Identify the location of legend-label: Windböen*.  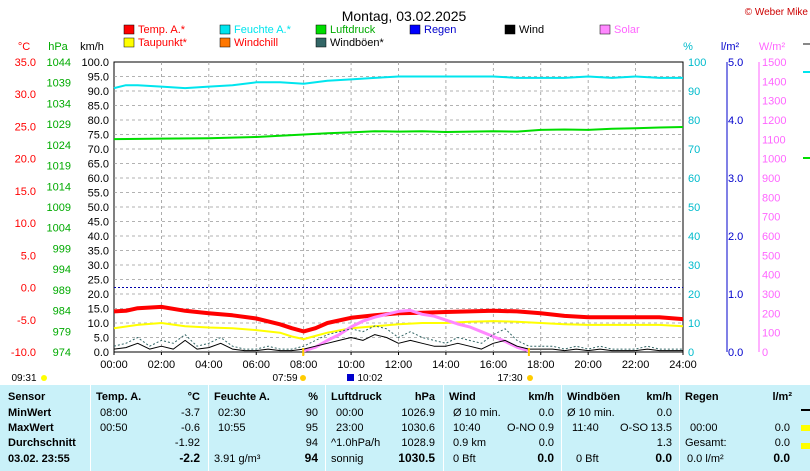
(357, 43).